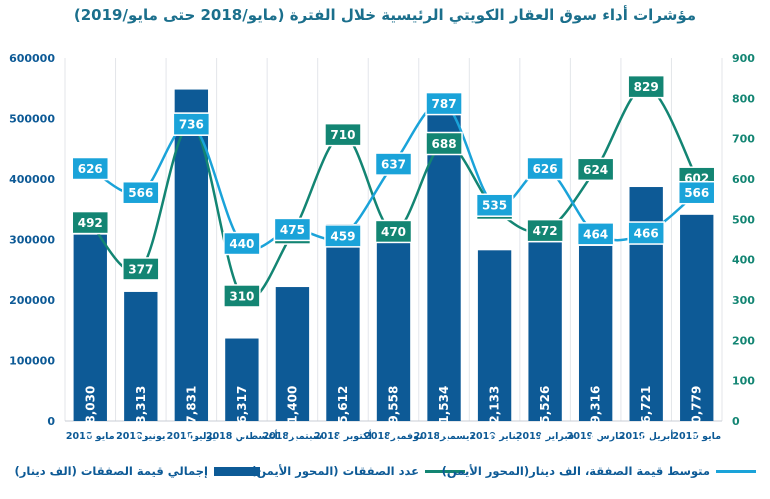  I want to click on left-axis-tick-label: 400000, so click(32, 179).